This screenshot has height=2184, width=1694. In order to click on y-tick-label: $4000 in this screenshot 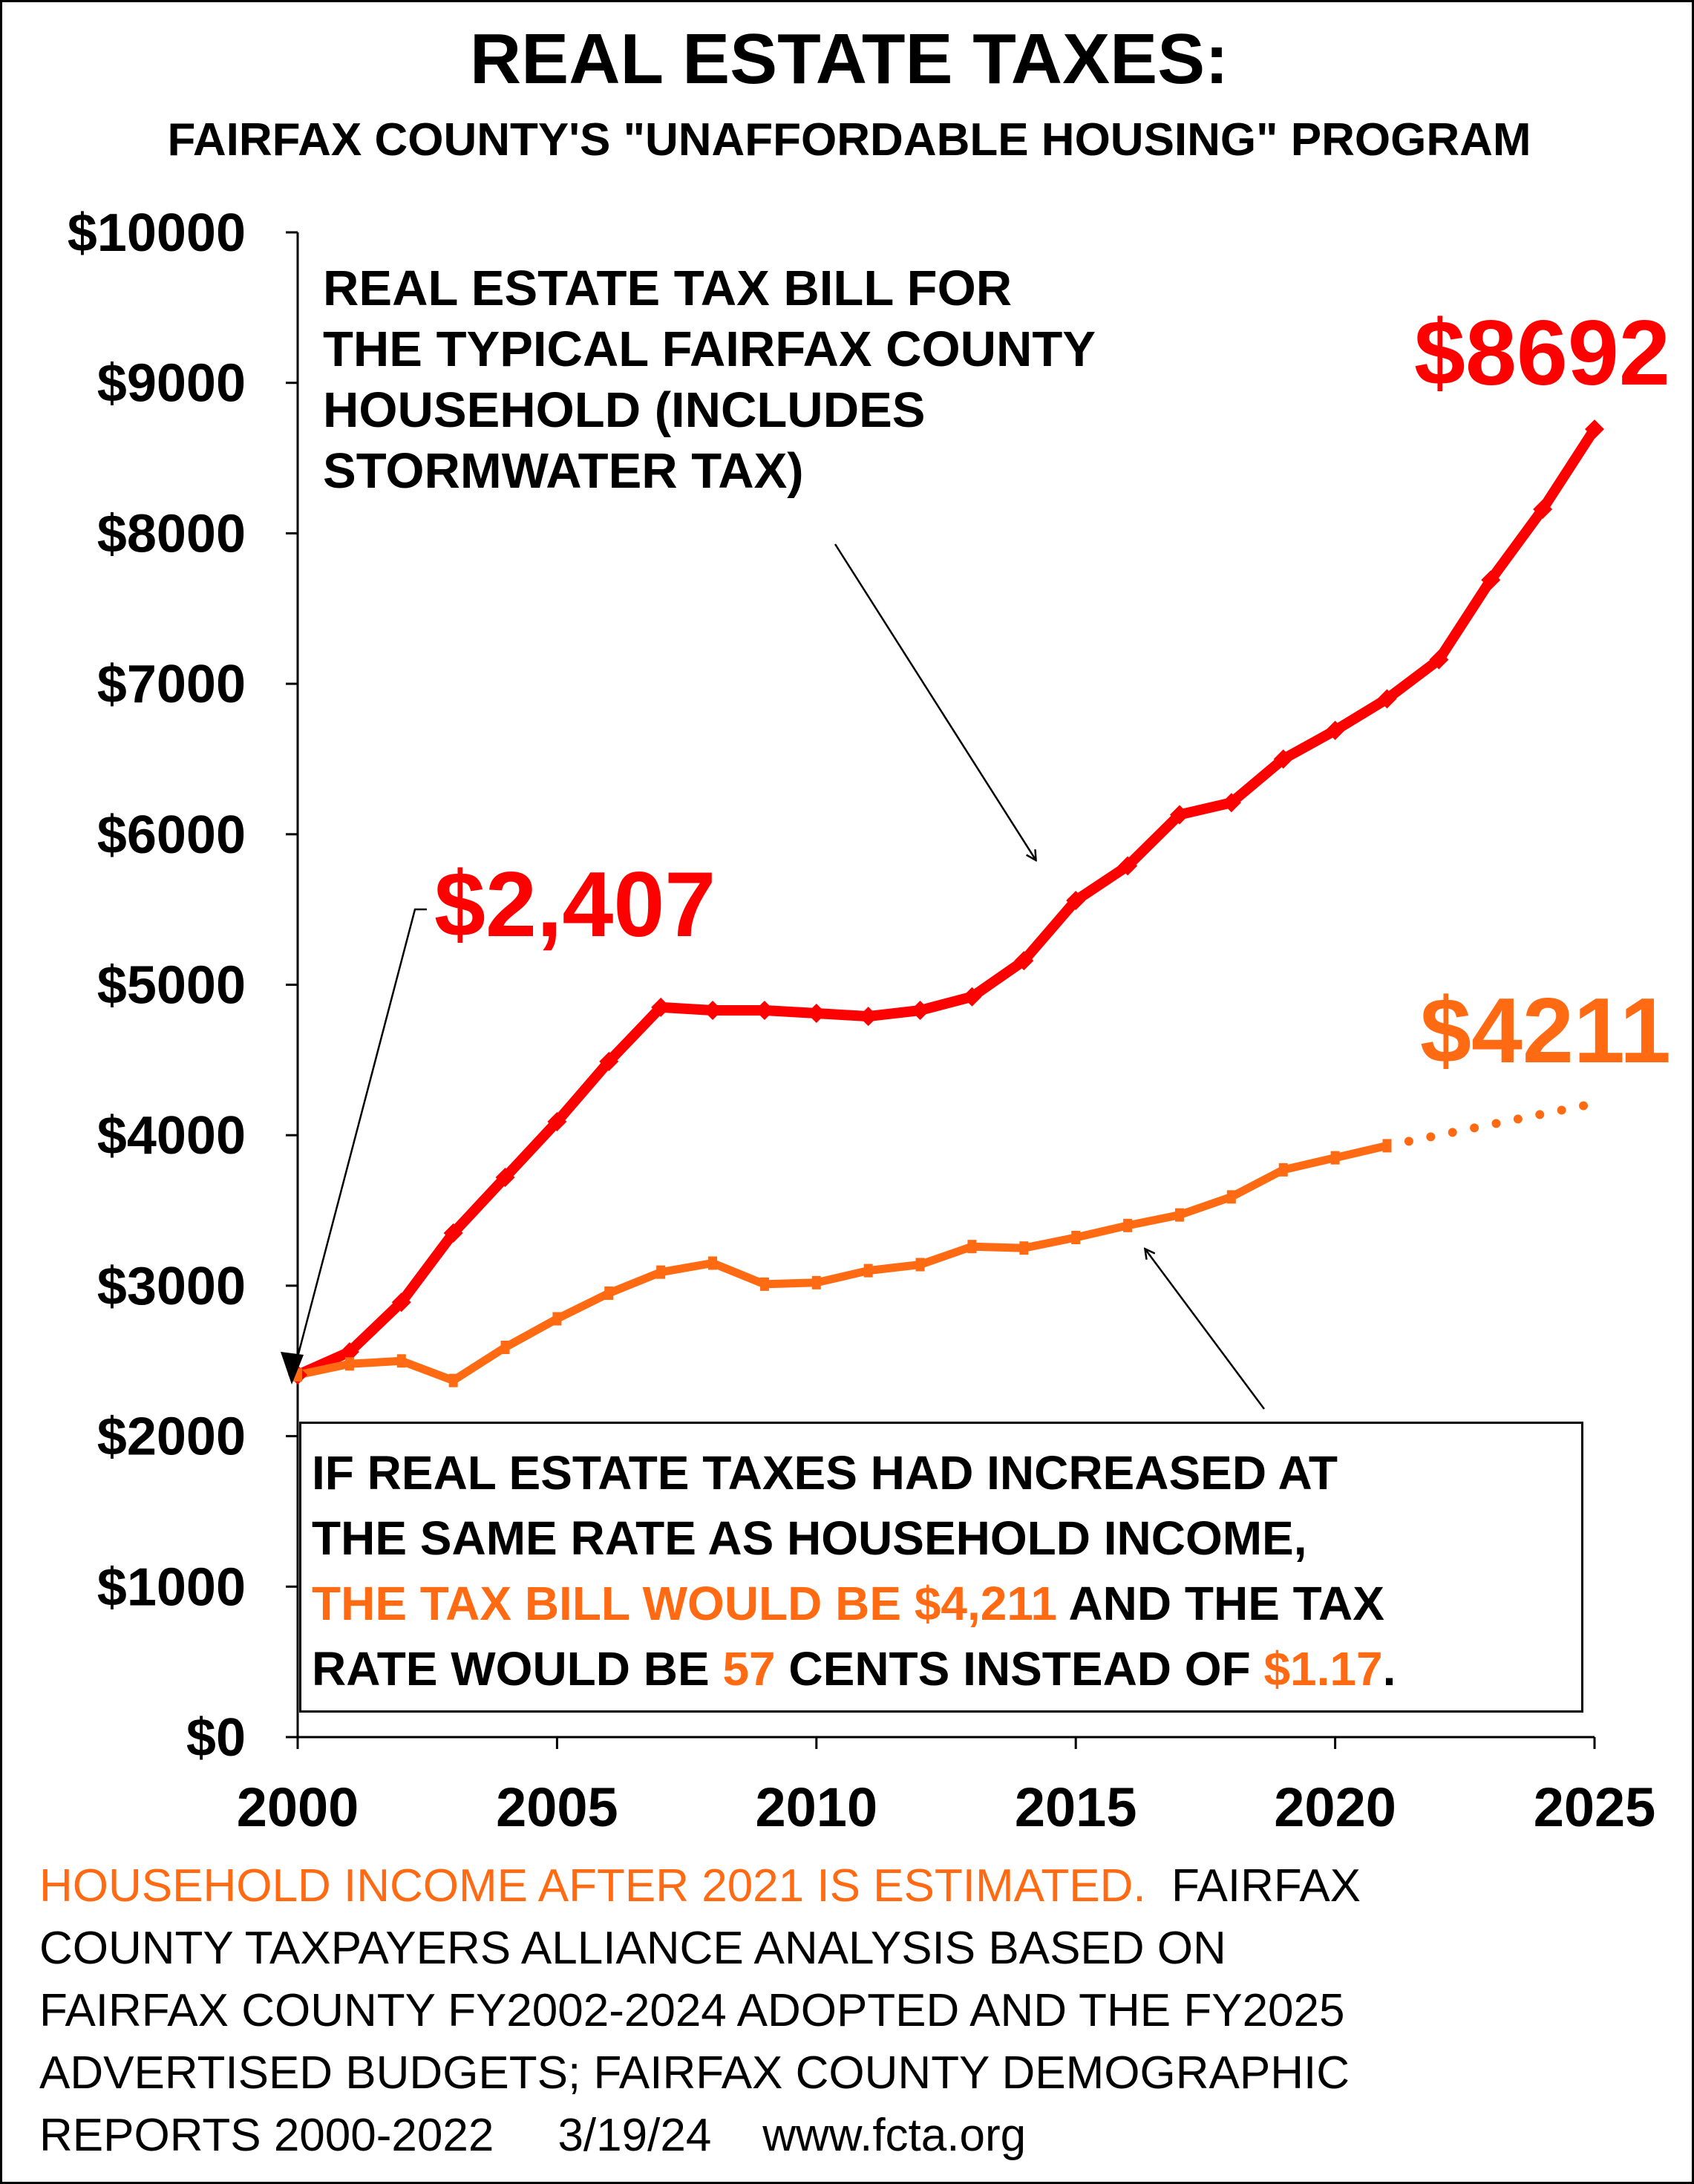, I will do `click(171, 1135)`.